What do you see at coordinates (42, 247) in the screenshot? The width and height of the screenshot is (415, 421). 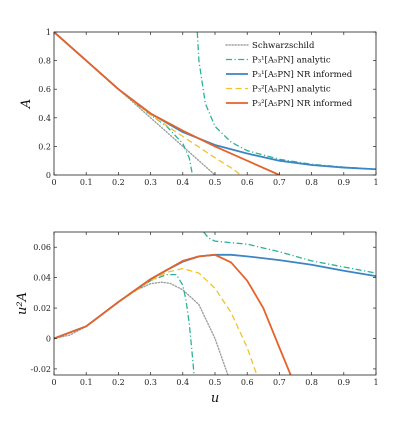 I see `bottom-y-tick-label: 0.06` at bounding box center [42, 247].